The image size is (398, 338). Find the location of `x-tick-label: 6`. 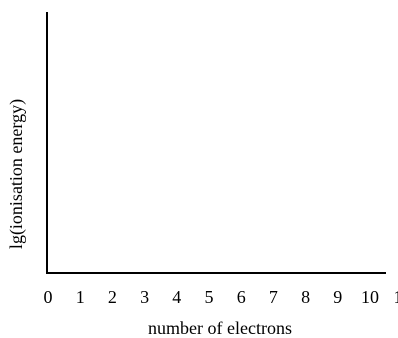

x-tick-label: 6 is located at coordinates (241, 297).